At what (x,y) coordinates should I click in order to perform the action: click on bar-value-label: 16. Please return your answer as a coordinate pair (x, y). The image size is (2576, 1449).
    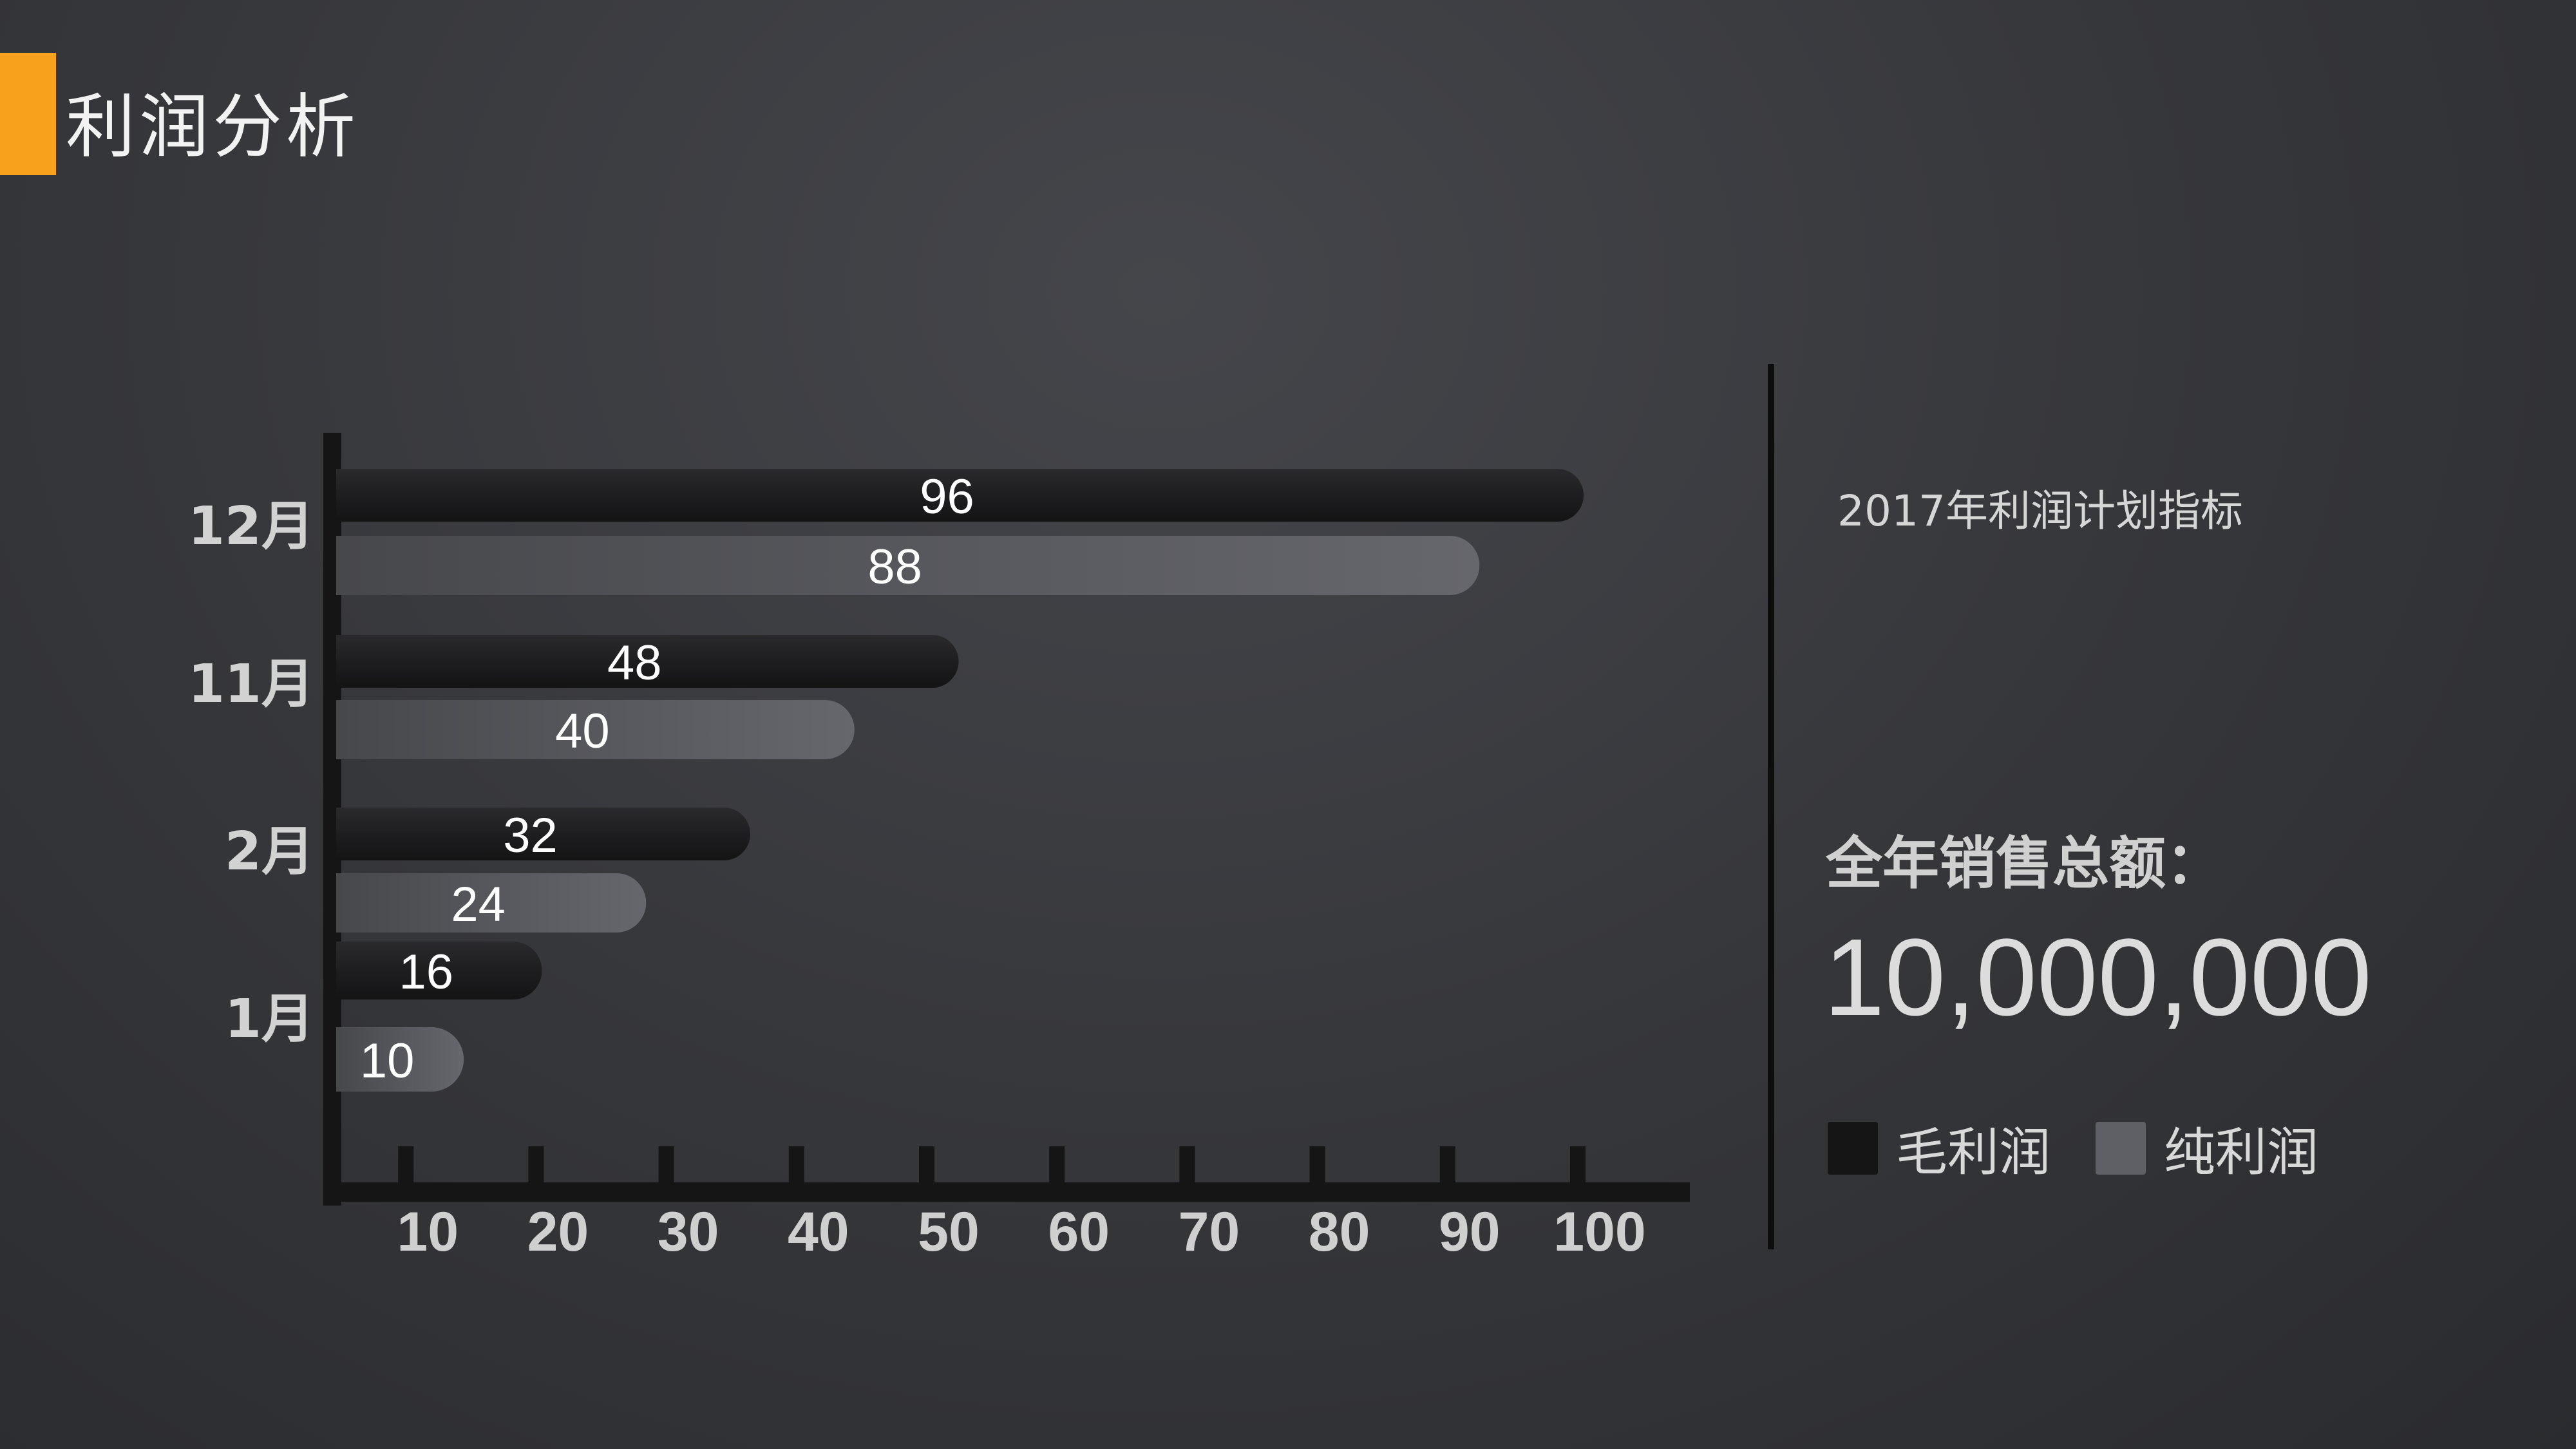
    Looking at the image, I should click on (426, 972).